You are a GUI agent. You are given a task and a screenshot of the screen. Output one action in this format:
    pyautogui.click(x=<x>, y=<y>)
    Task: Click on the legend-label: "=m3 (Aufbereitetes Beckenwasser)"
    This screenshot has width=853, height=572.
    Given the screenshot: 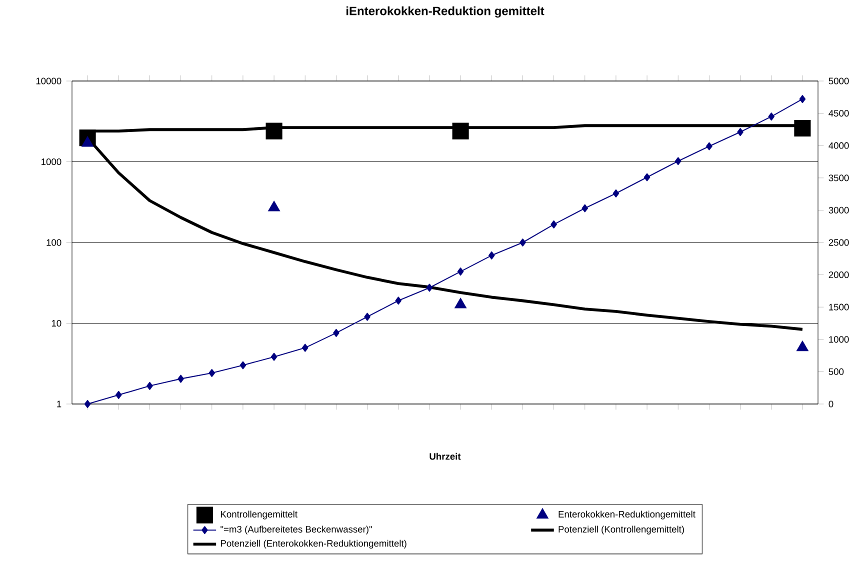 What is the action you would take?
    pyautogui.click(x=296, y=530)
    